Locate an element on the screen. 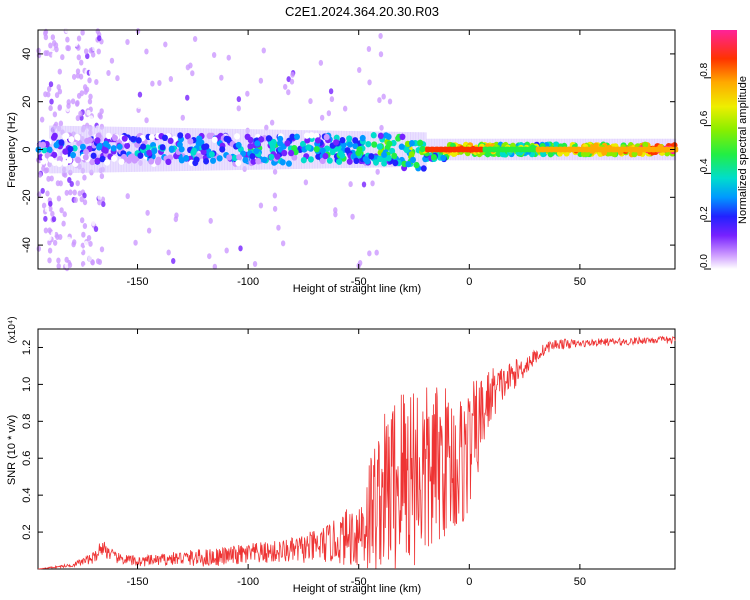  figure-title: C2E1.2024.364.20.30.R03 is located at coordinates (362, 11).